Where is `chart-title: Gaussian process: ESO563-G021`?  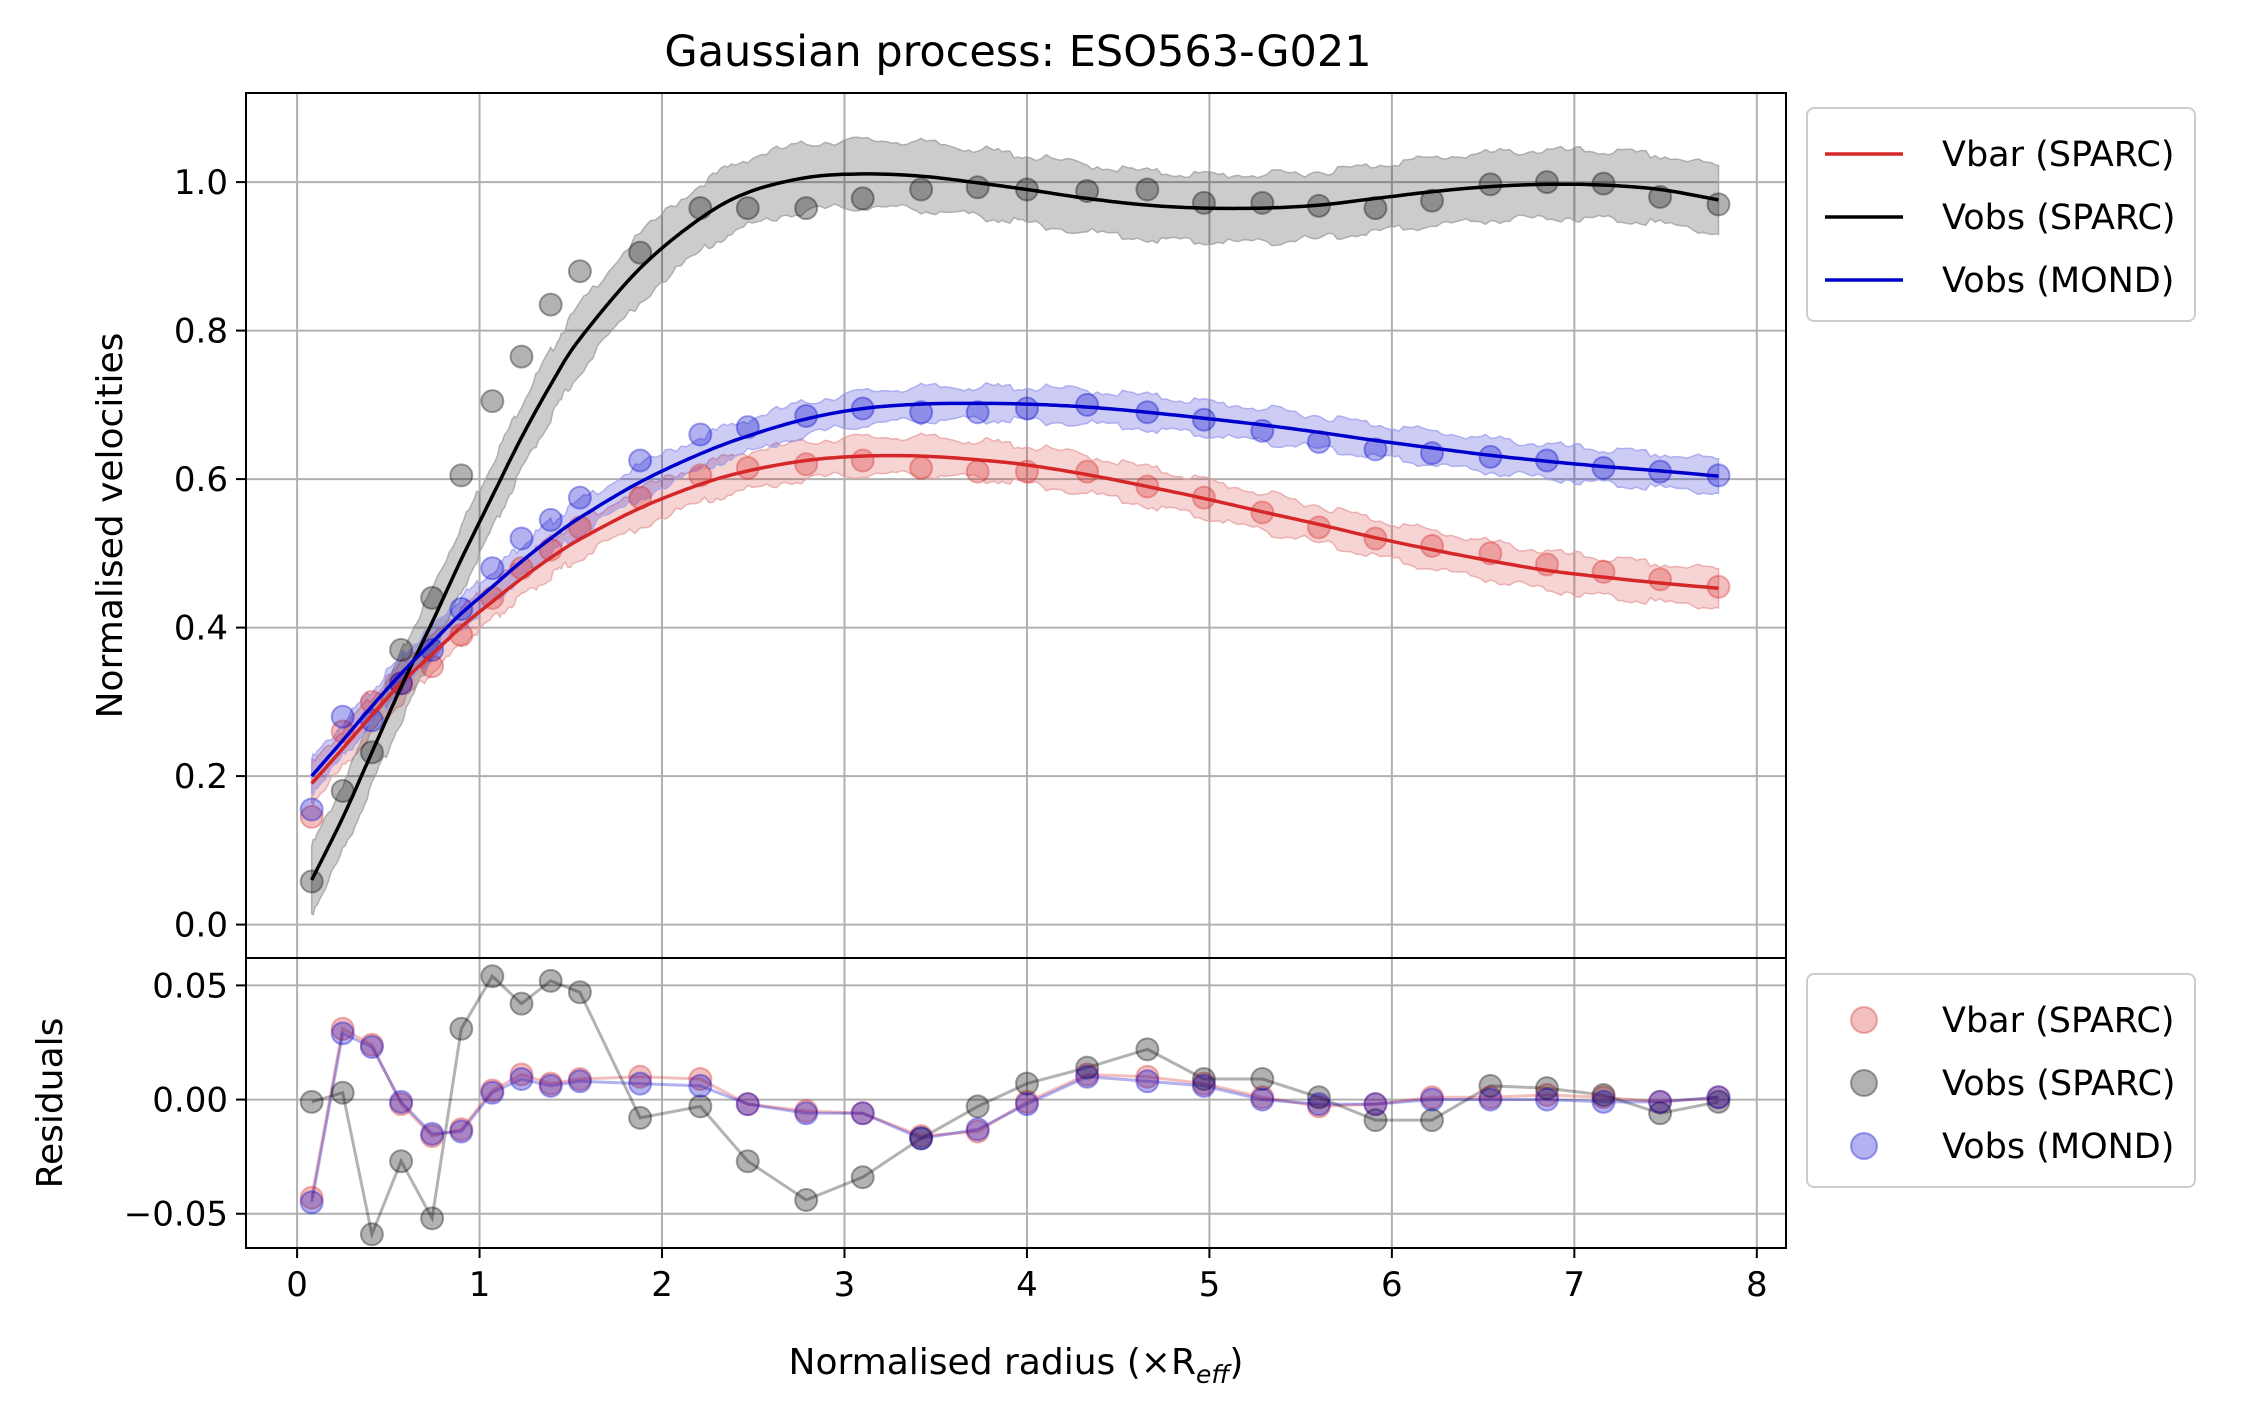
chart-title: Gaussian process: ESO563-G021 is located at coordinates (1017, 52).